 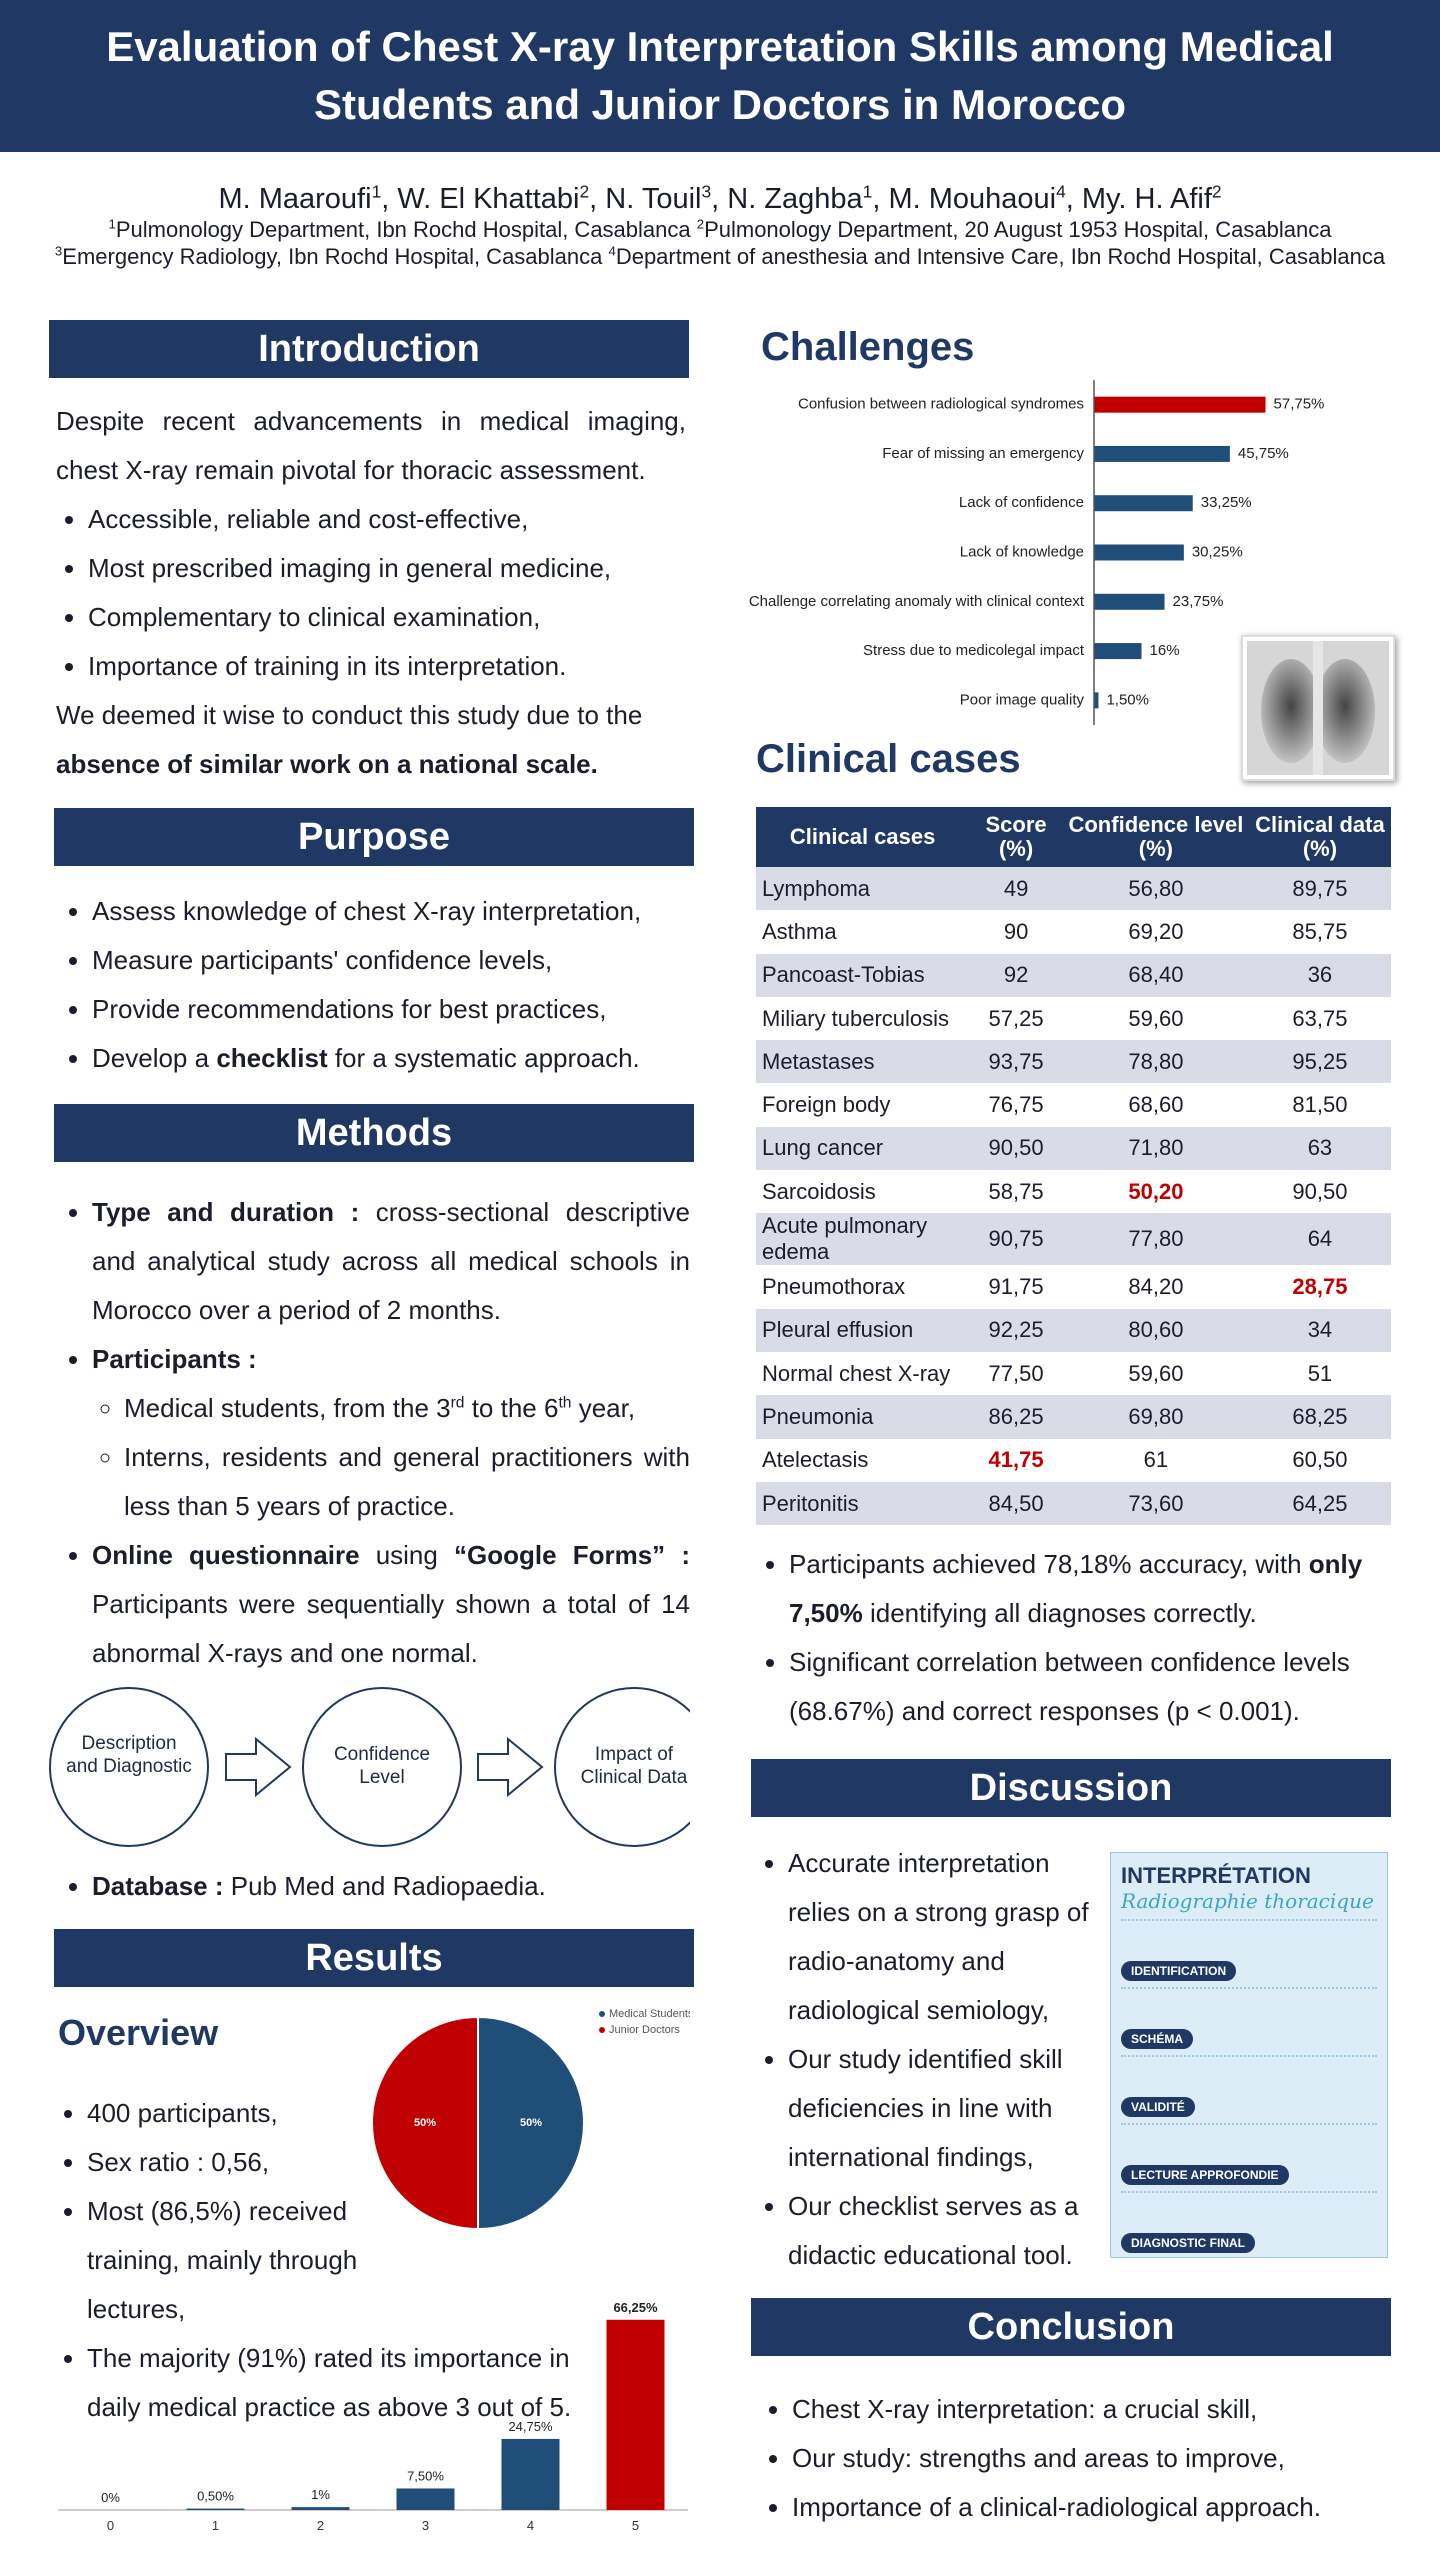 I want to click on table-cell: 95,25, so click(x=1319, y=1062).